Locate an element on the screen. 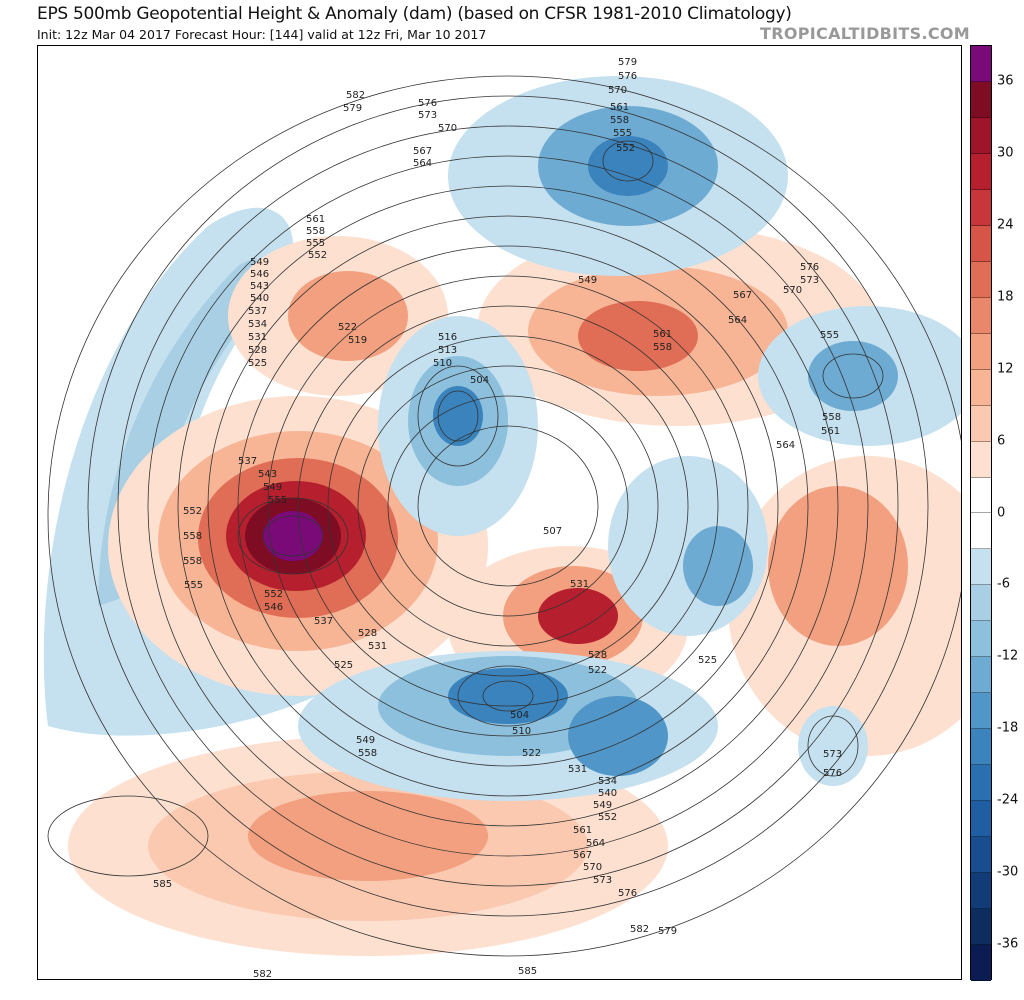  contour-label: 528 is located at coordinates (257, 350).